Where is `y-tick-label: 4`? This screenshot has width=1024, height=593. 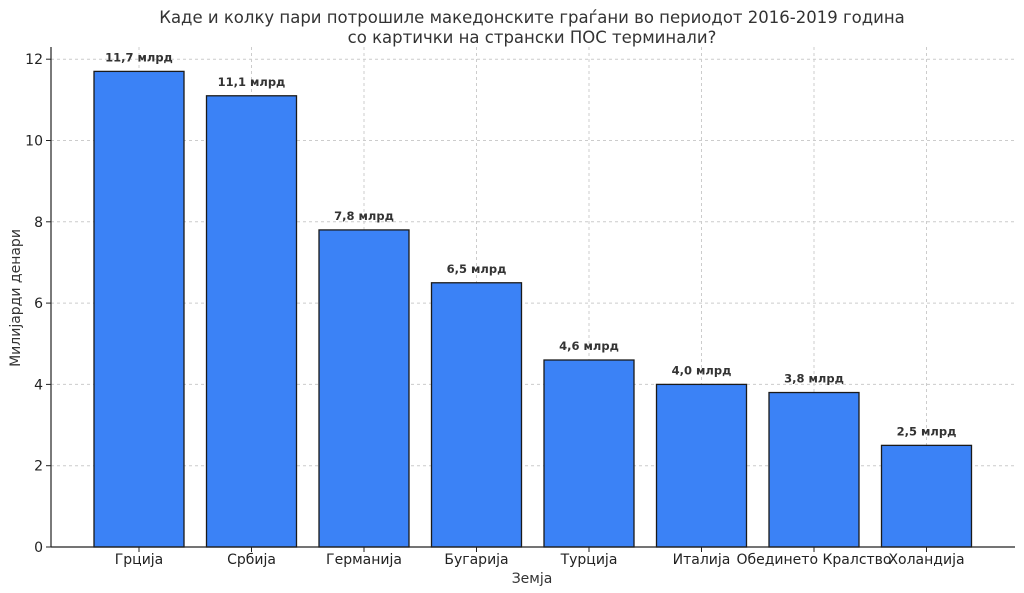 y-tick-label: 4 is located at coordinates (38, 385).